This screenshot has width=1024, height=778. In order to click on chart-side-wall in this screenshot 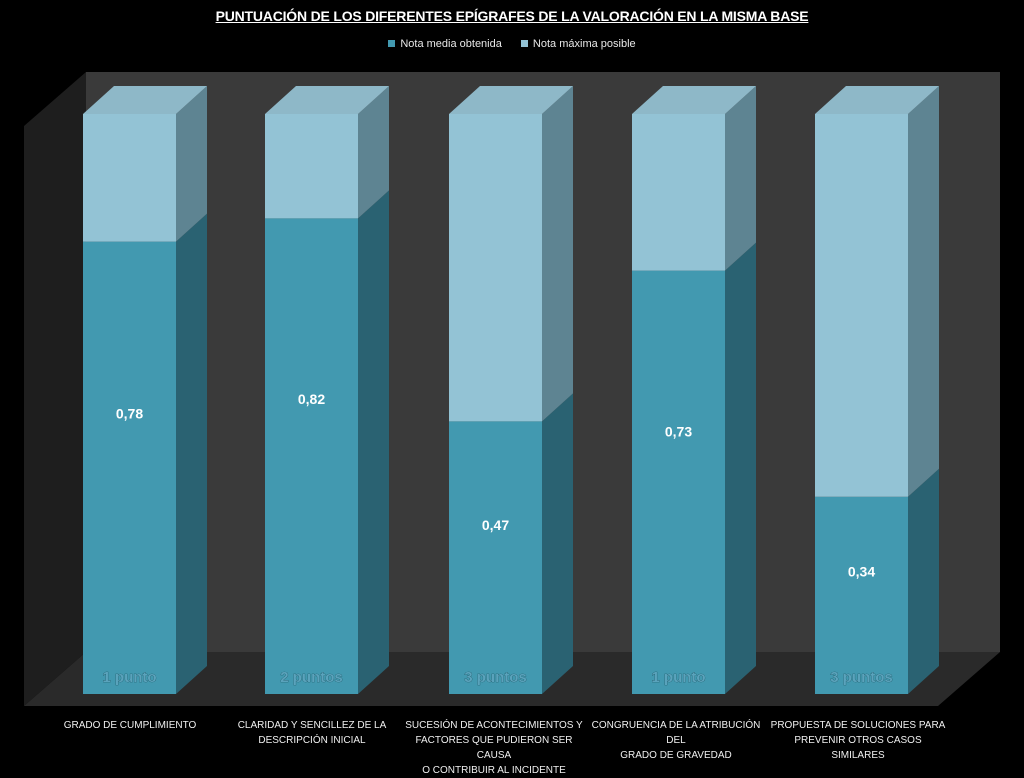, I will do `click(55, 389)`.